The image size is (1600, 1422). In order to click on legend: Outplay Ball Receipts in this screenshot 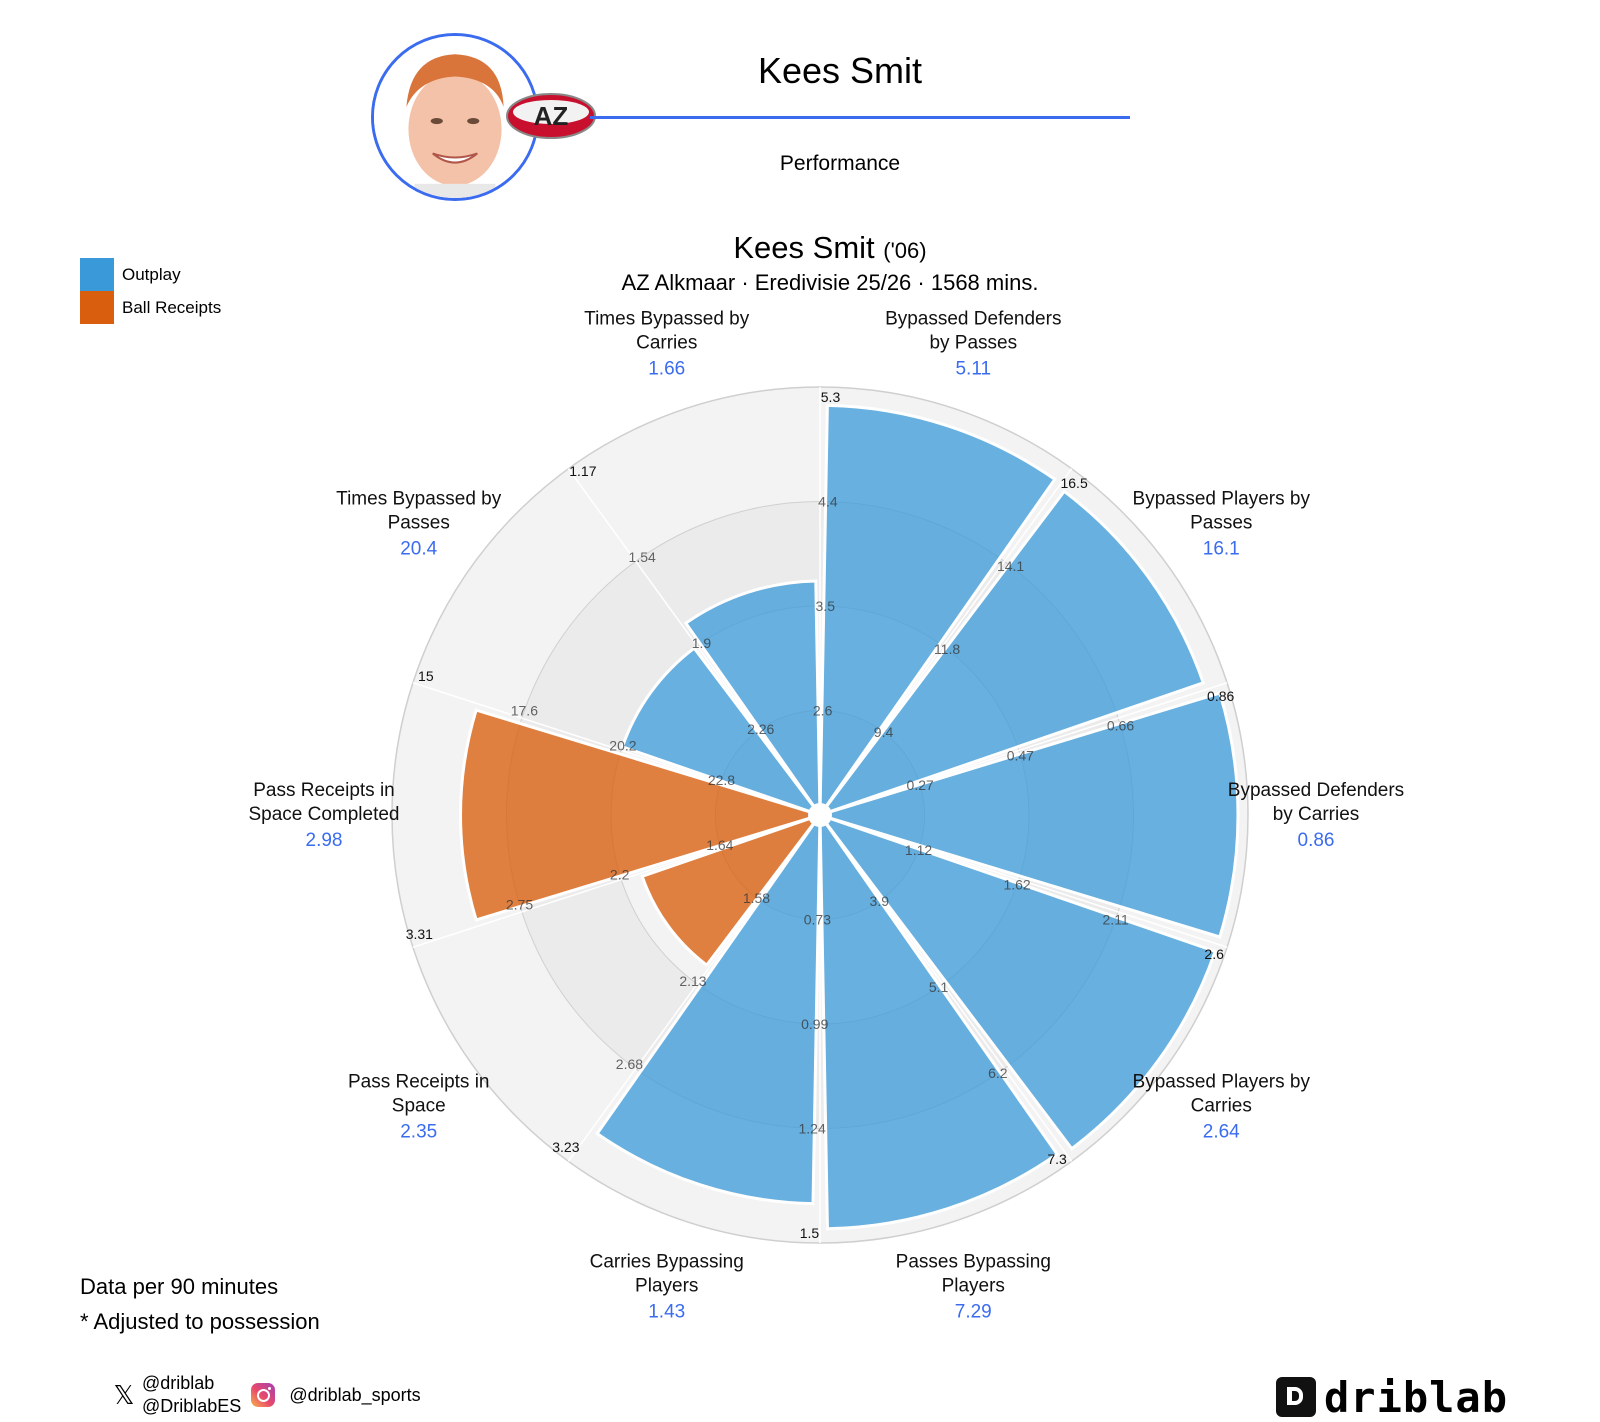, I will do `click(150, 291)`.